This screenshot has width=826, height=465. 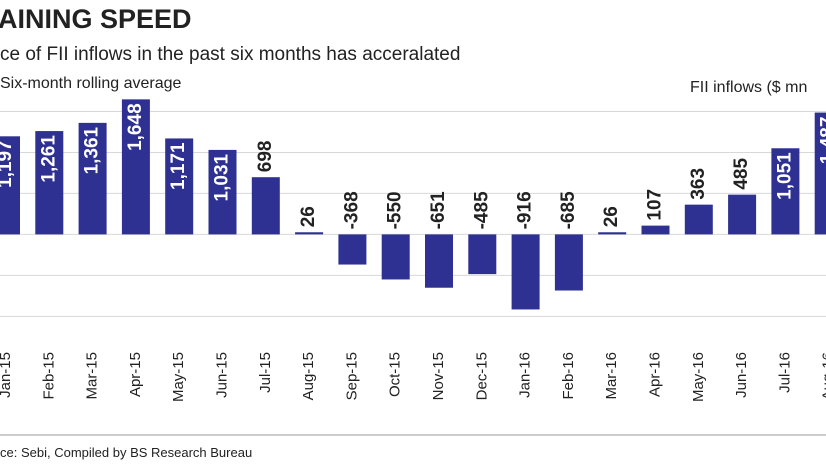 I want to click on value-label: 363, so click(x=698, y=184).